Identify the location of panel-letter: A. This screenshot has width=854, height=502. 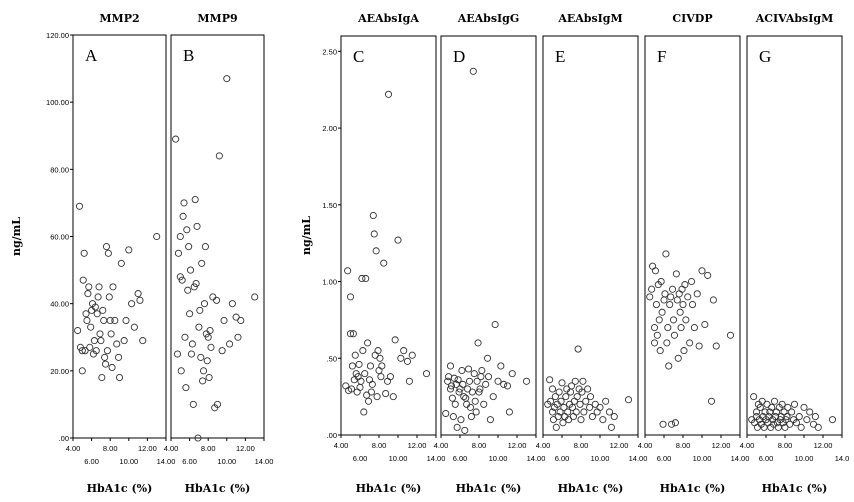
(91, 55).